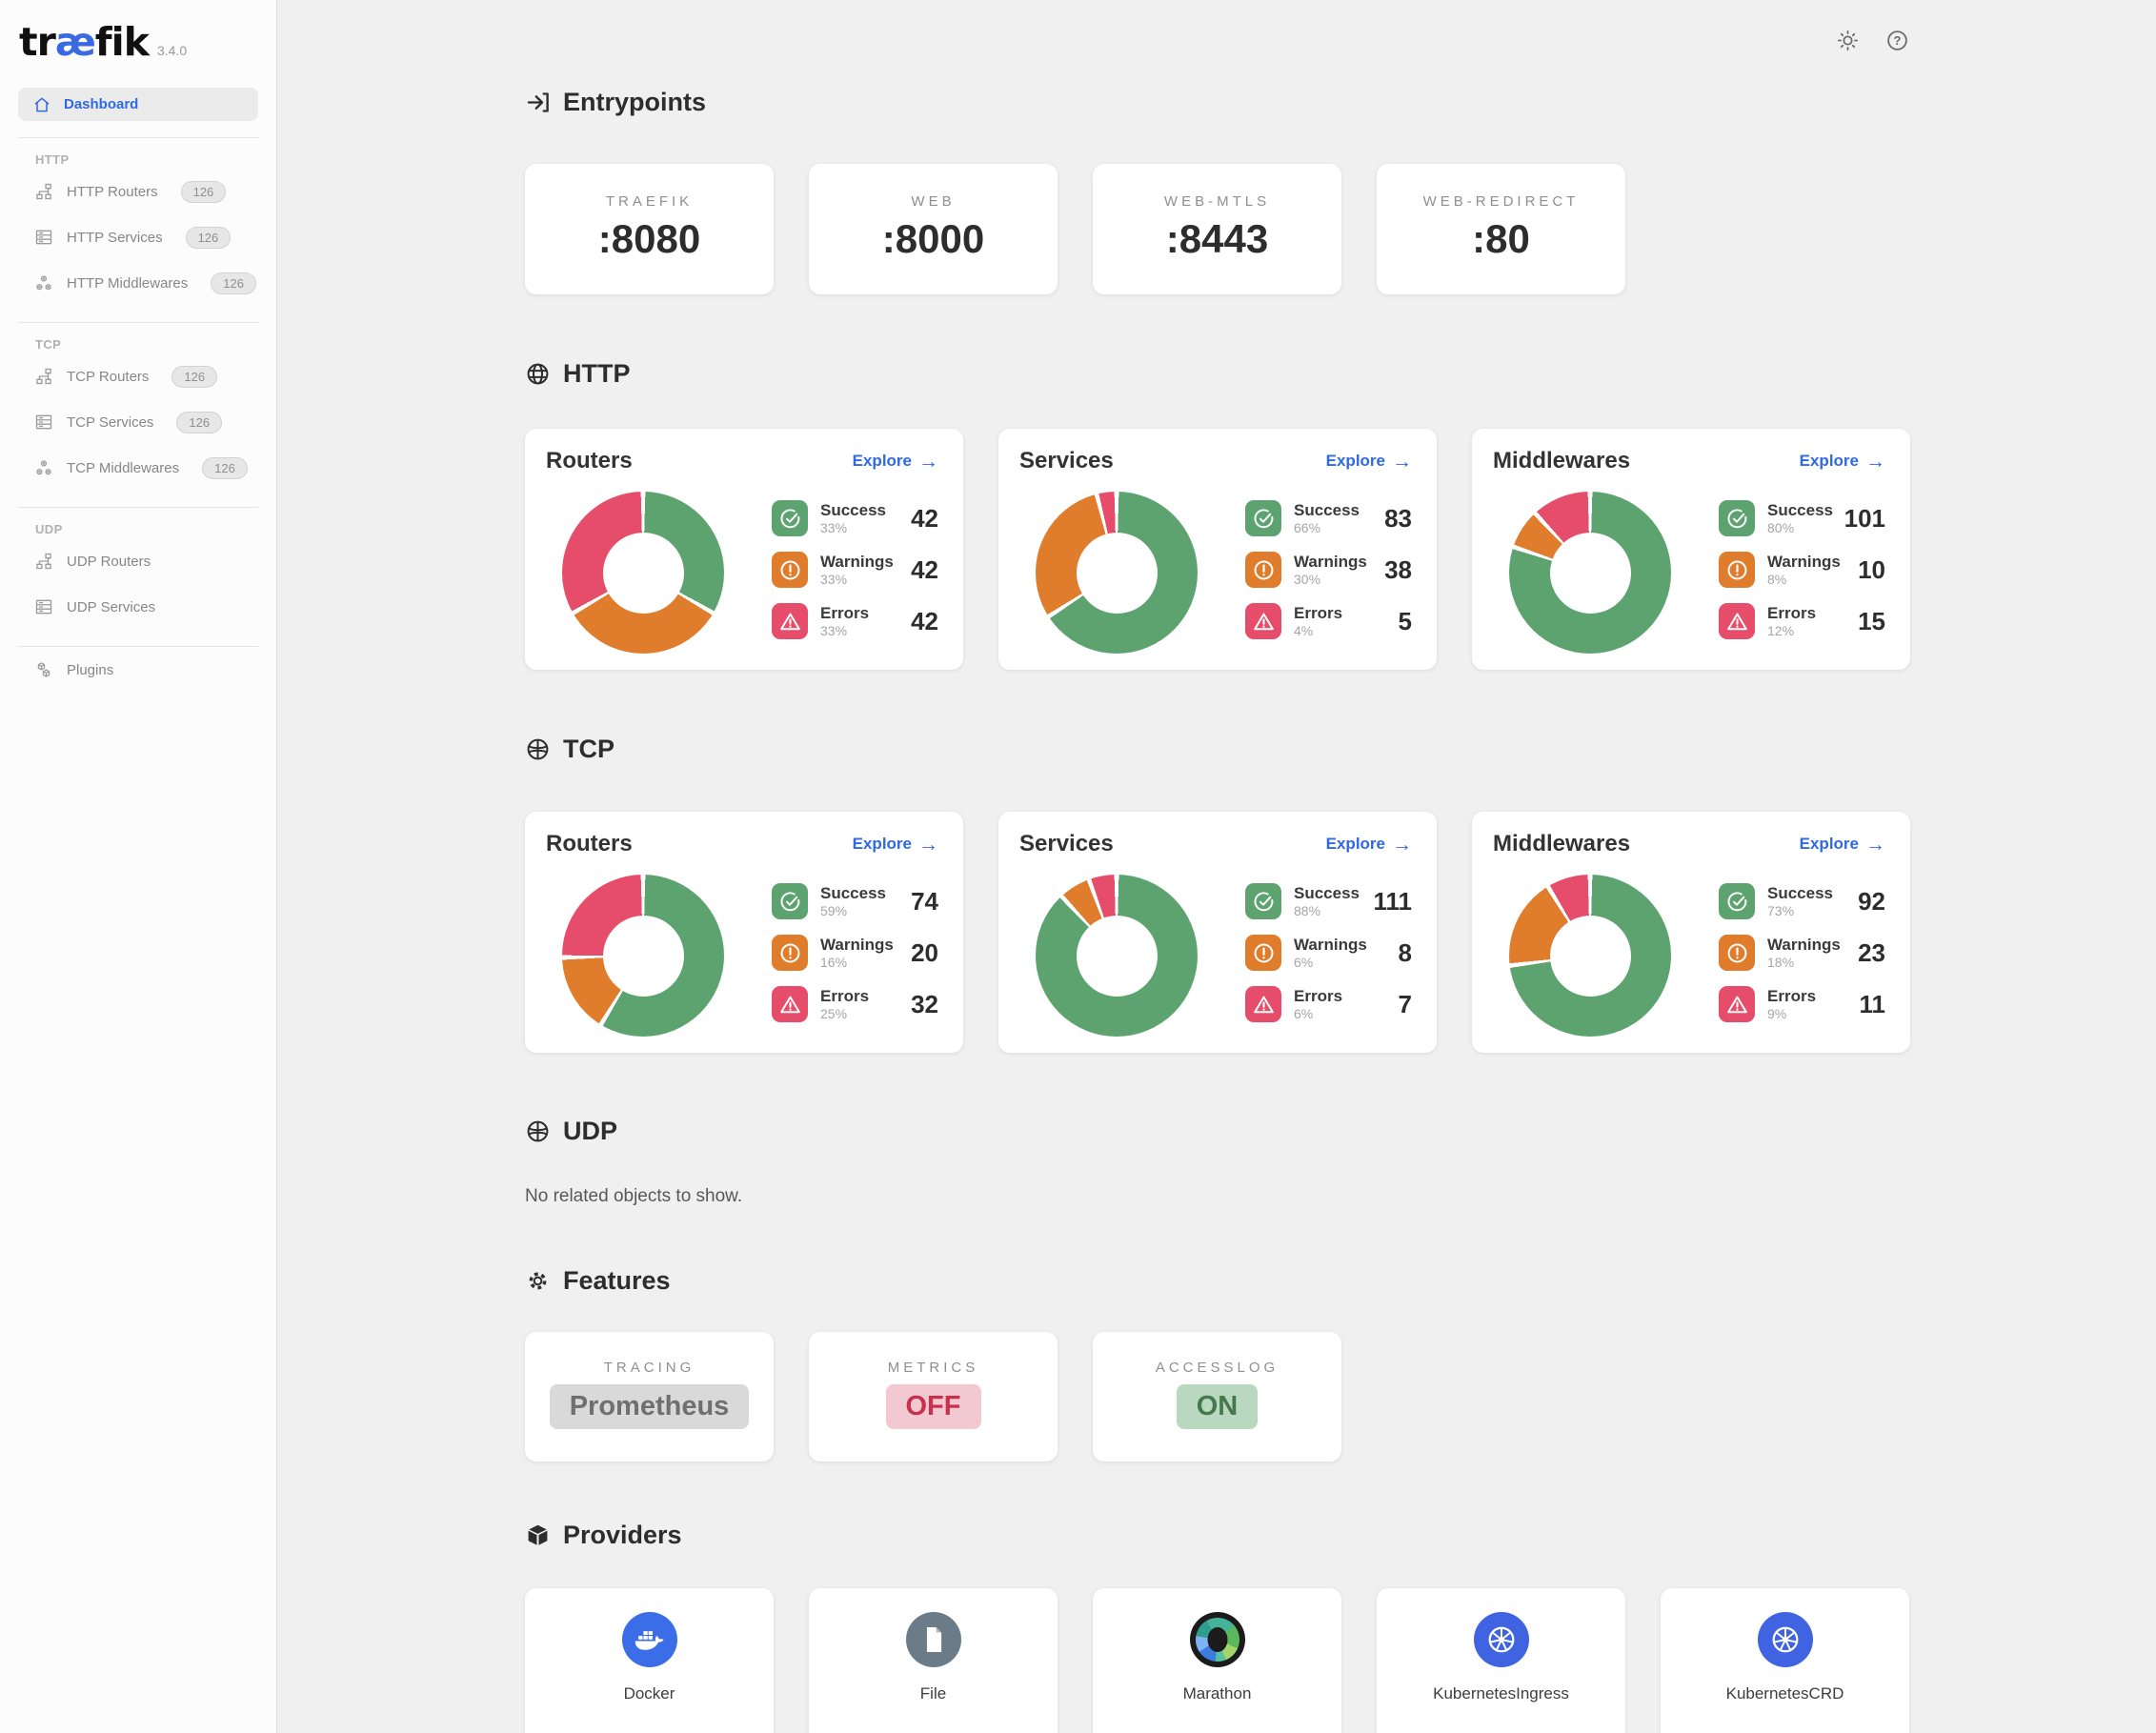 The width and height of the screenshot is (2156, 1733). Describe the element at coordinates (138, 237) in the screenshot. I see `sidebar-item-http-services: HTTP Services 126` at that location.